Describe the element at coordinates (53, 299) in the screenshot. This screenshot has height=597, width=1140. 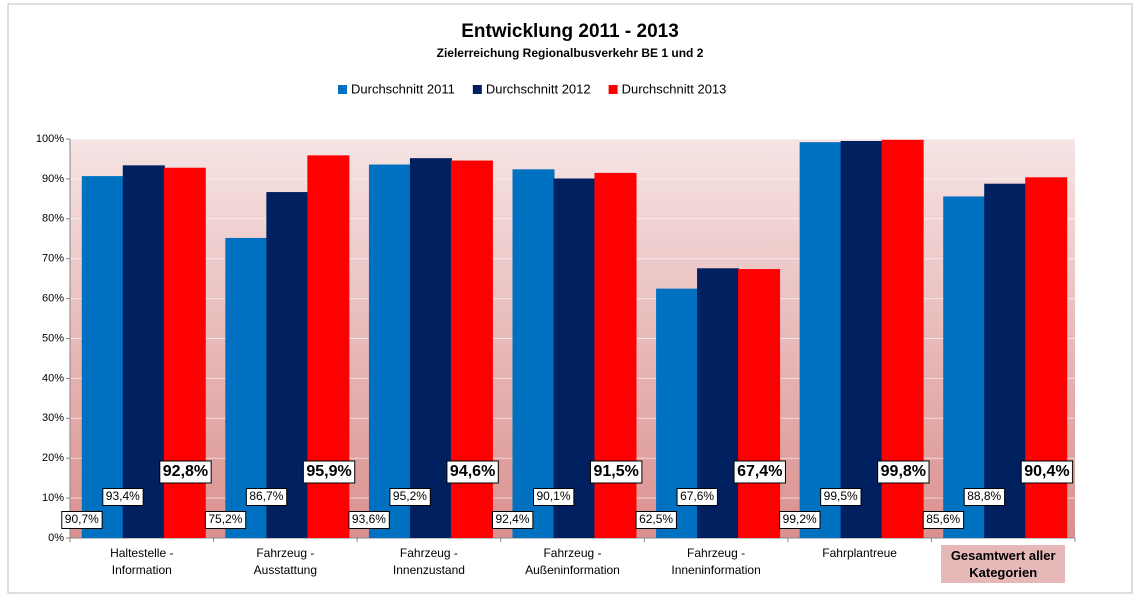
I see `y-tick-label: 60%` at that location.